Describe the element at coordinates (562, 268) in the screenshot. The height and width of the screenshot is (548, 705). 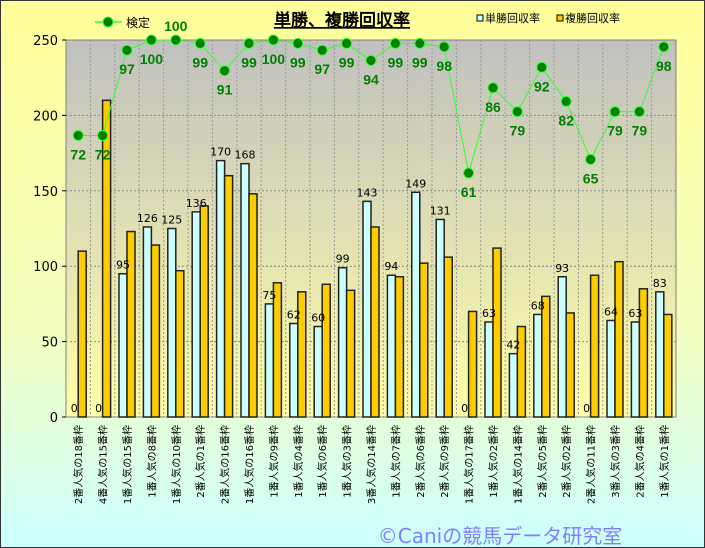
I see `bar-value-label: 93` at that location.